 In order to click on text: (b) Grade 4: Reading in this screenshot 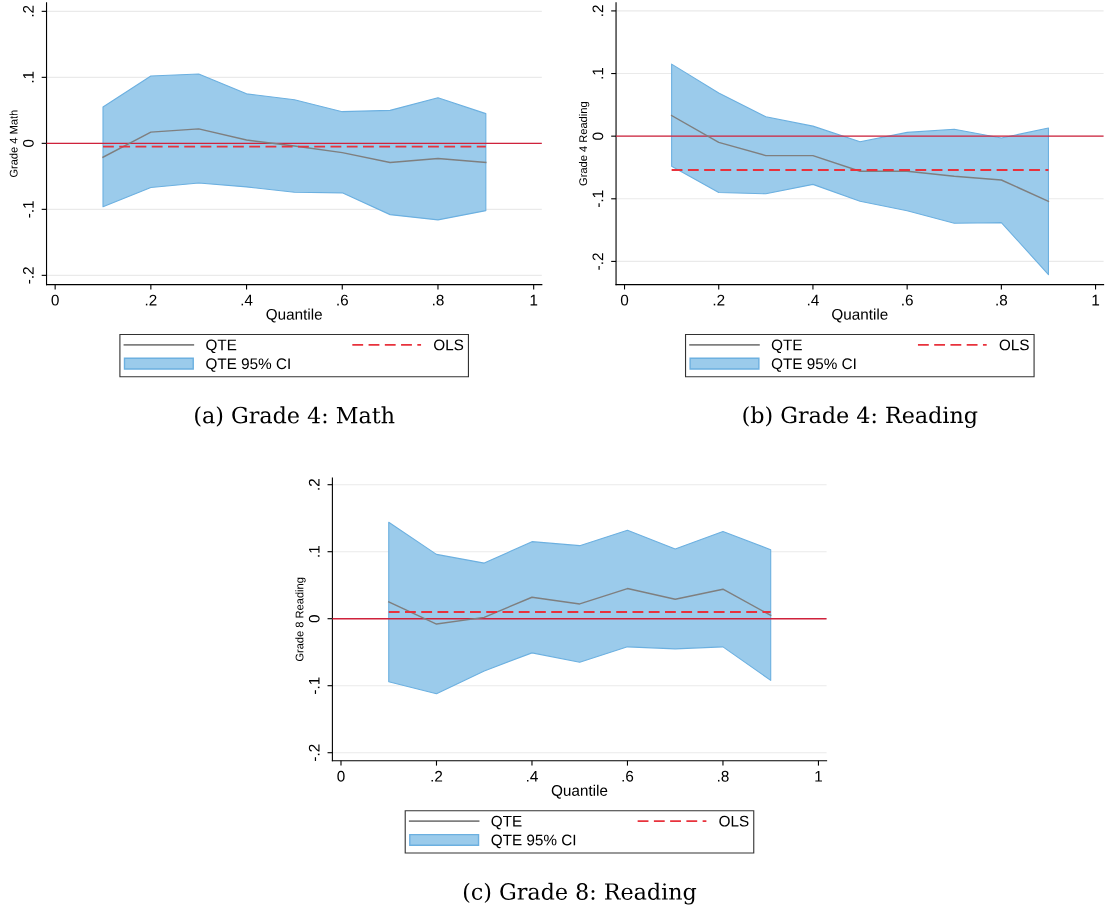, I will do `click(860, 417)`.